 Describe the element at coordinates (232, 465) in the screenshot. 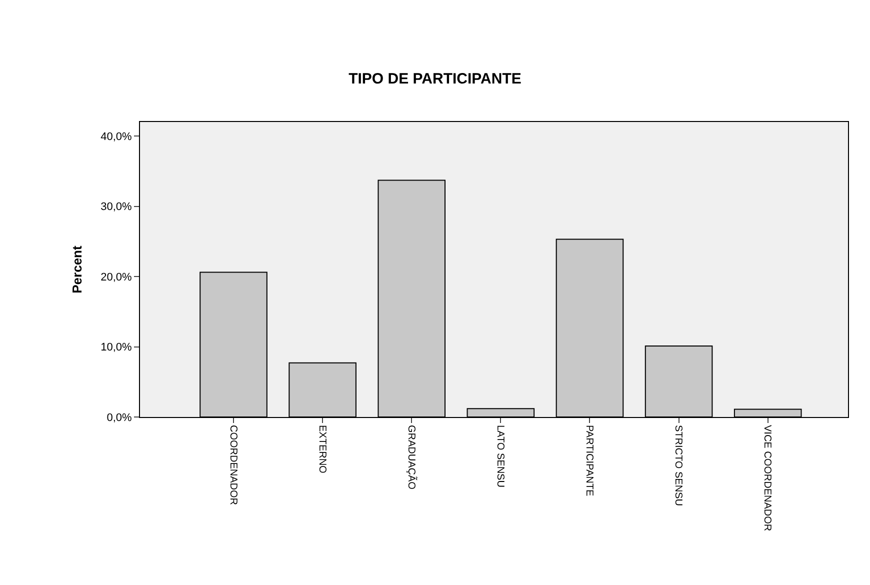

I see `x-tick-label: COORDENADOR` at that location.